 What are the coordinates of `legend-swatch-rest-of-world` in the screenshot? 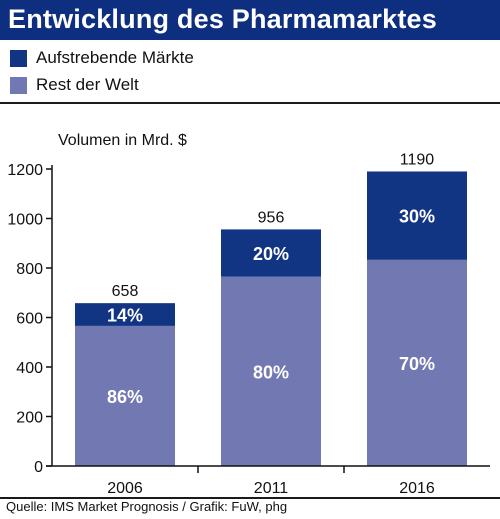 It's located at (18, 85).